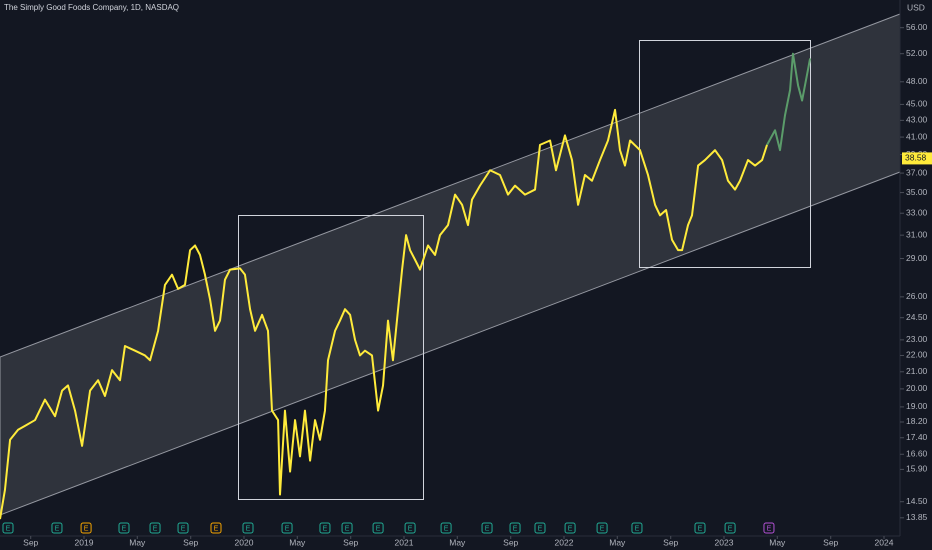 The width and height of the screenshot is (932, 550). I want to click on y-tick-label: 17.40, so click(917, 437).